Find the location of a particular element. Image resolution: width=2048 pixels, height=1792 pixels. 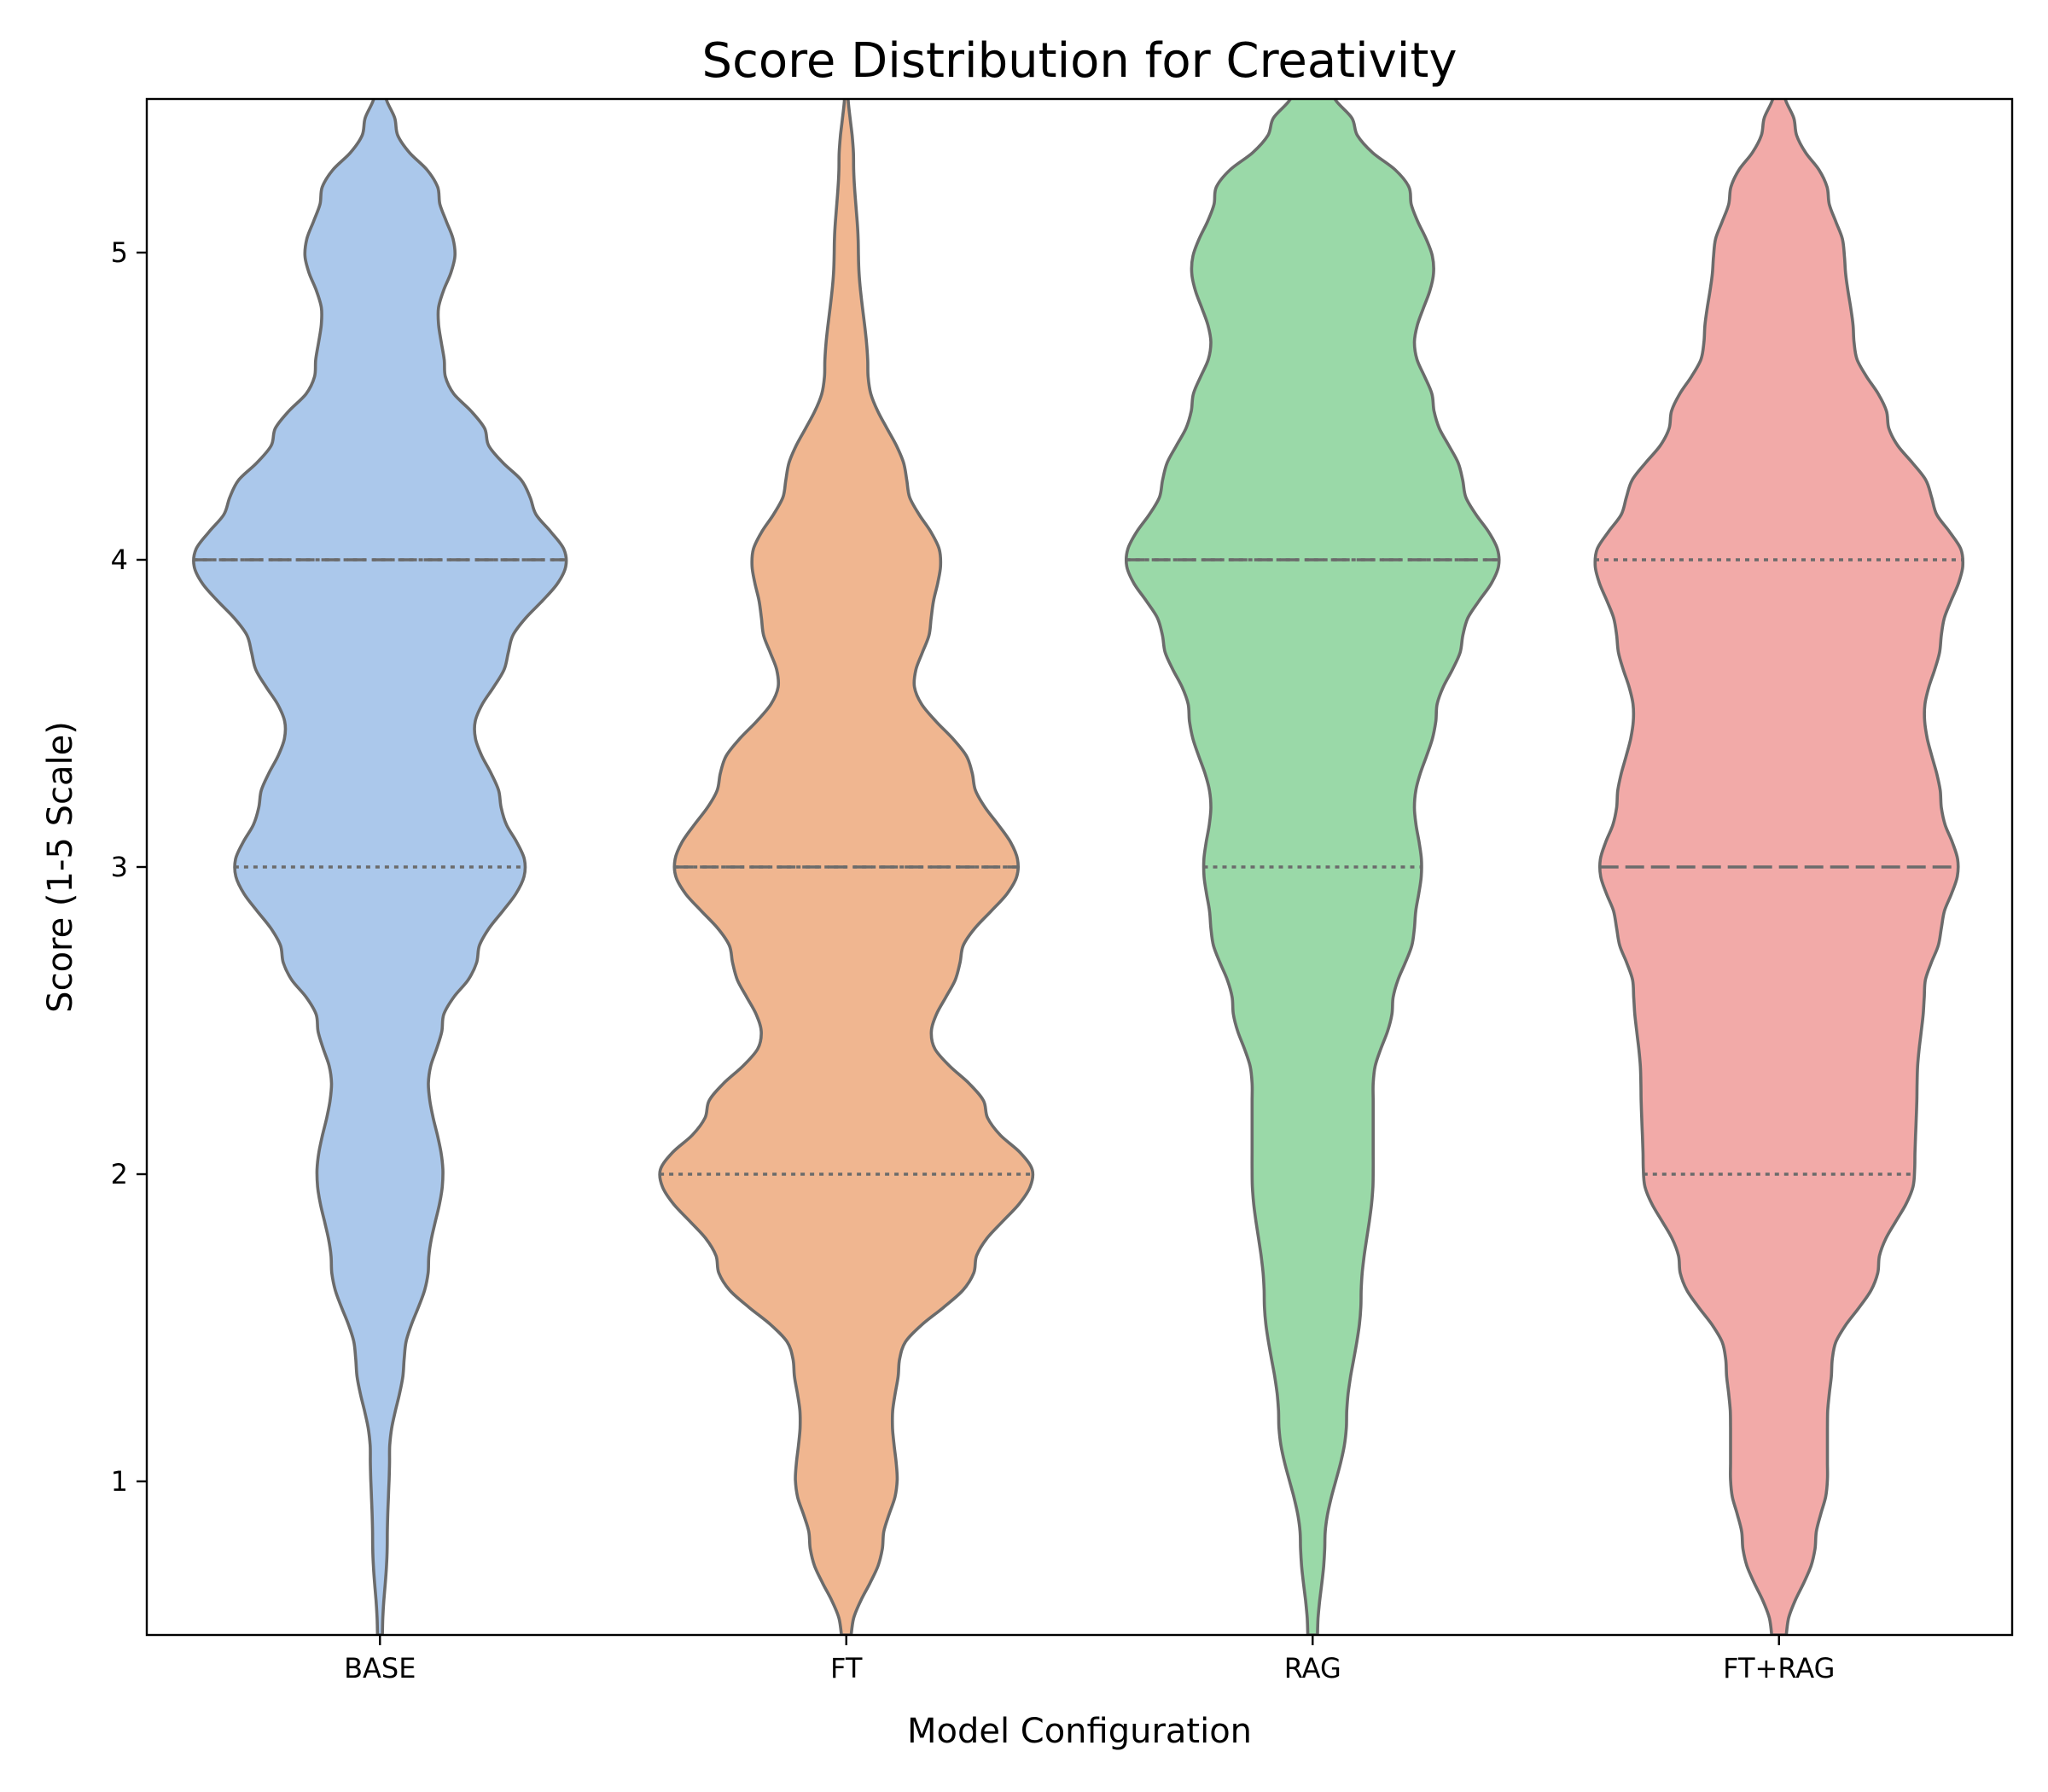

x-tick-label: FT is located at coordinates (846, 1668).